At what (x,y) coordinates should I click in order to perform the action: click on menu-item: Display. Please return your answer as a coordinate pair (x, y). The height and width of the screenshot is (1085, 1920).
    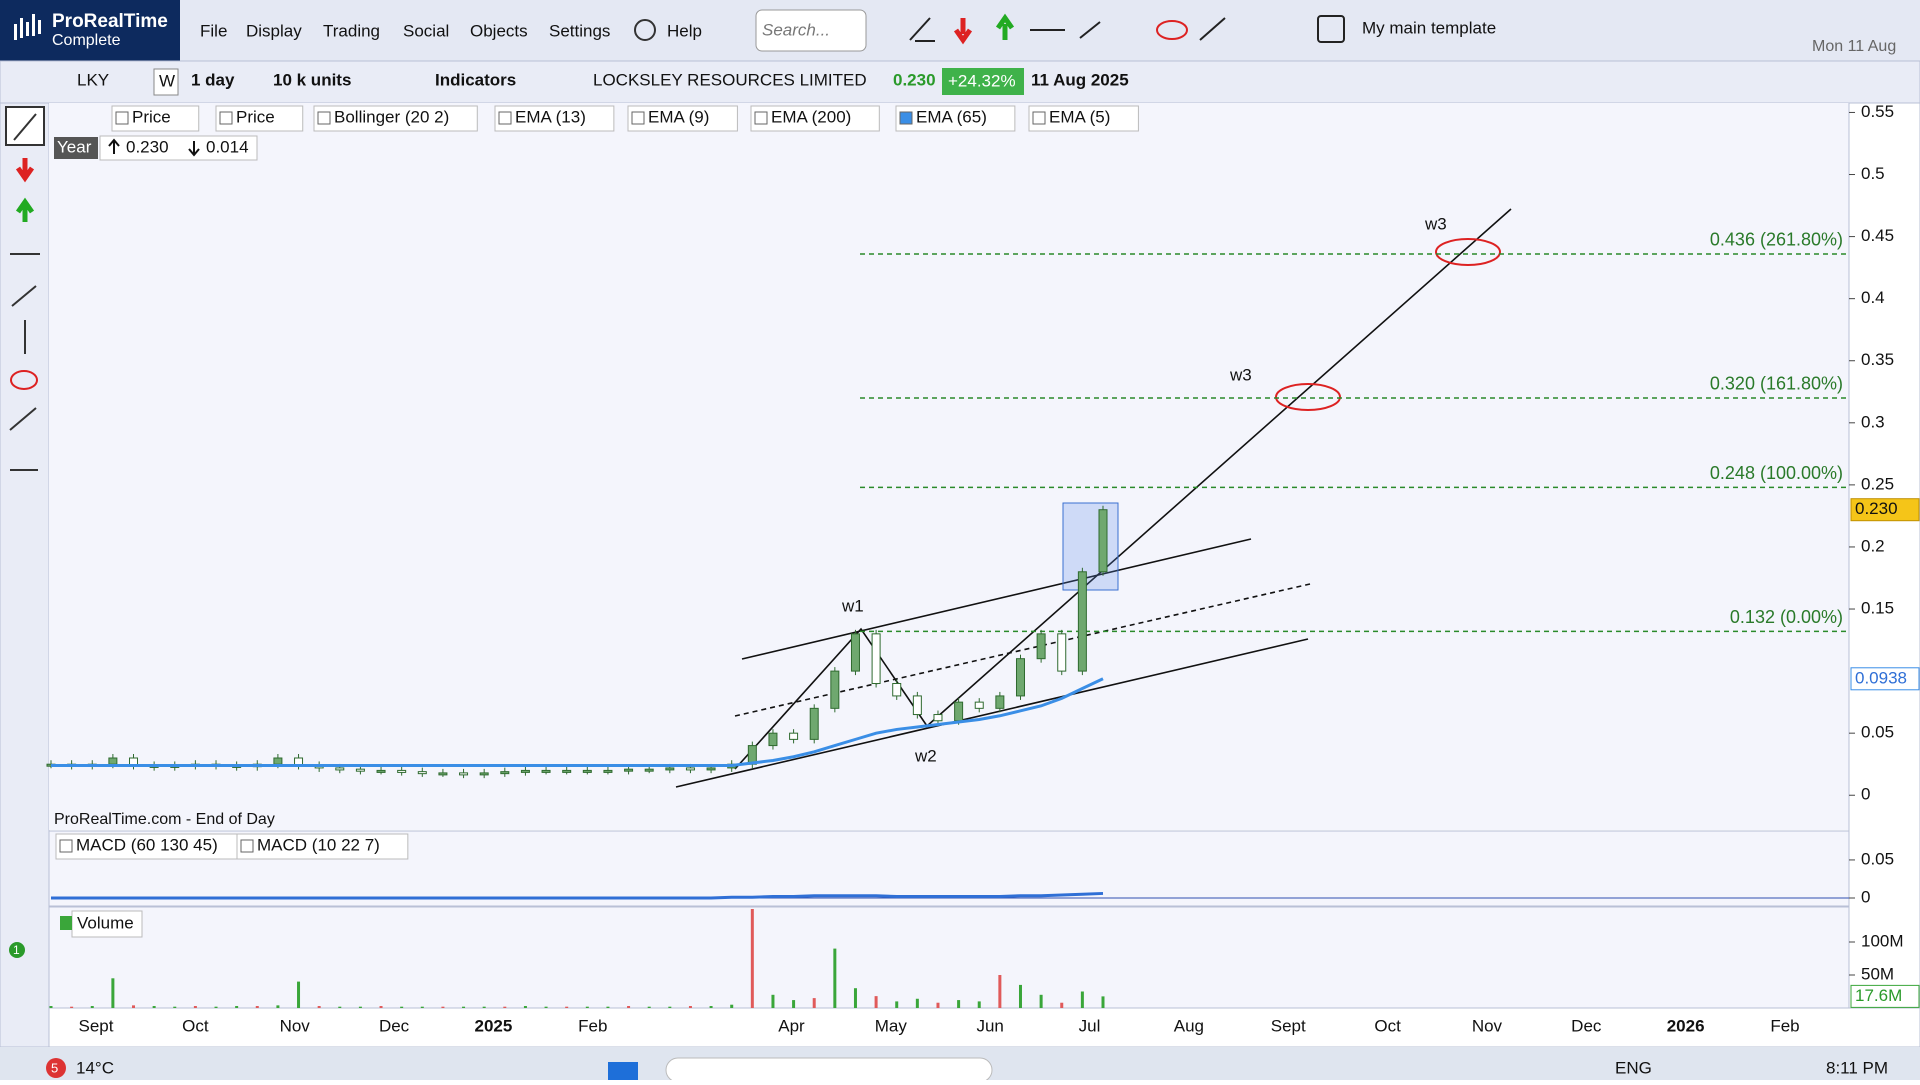
    Looking at the image, I should click on (274, 30).